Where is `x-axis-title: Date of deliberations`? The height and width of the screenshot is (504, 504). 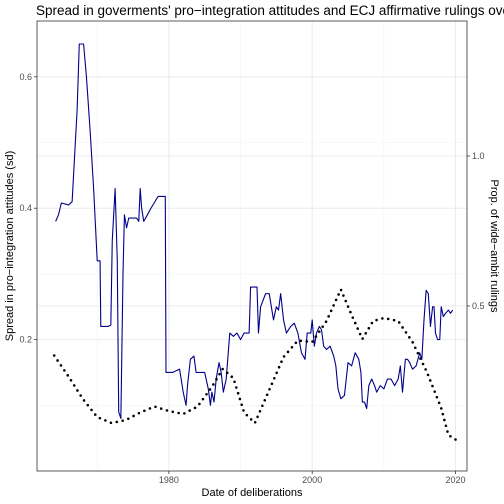 x-axis-title: Date of deliberations is located at coordinates (252, 493).